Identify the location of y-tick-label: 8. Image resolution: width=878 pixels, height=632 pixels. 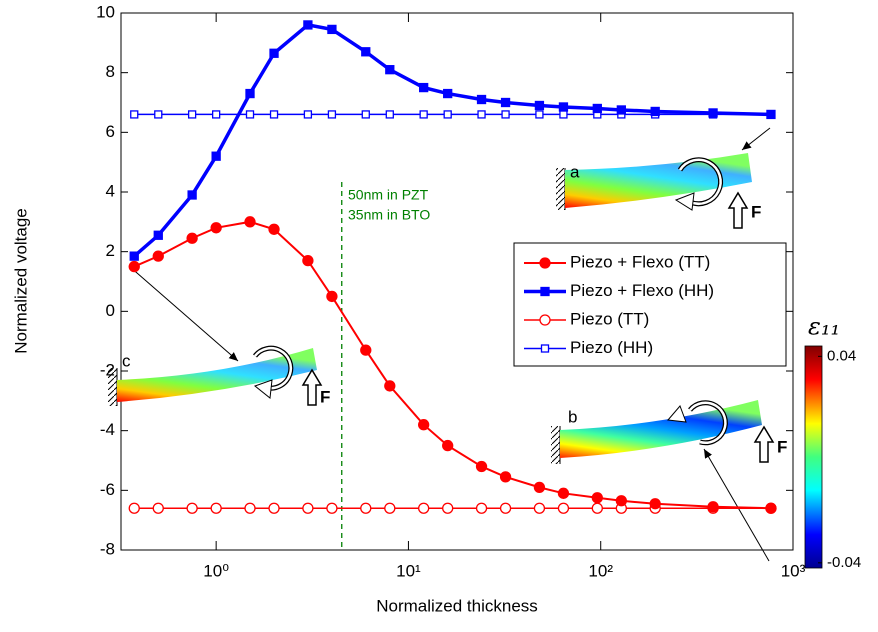
(110, 71).